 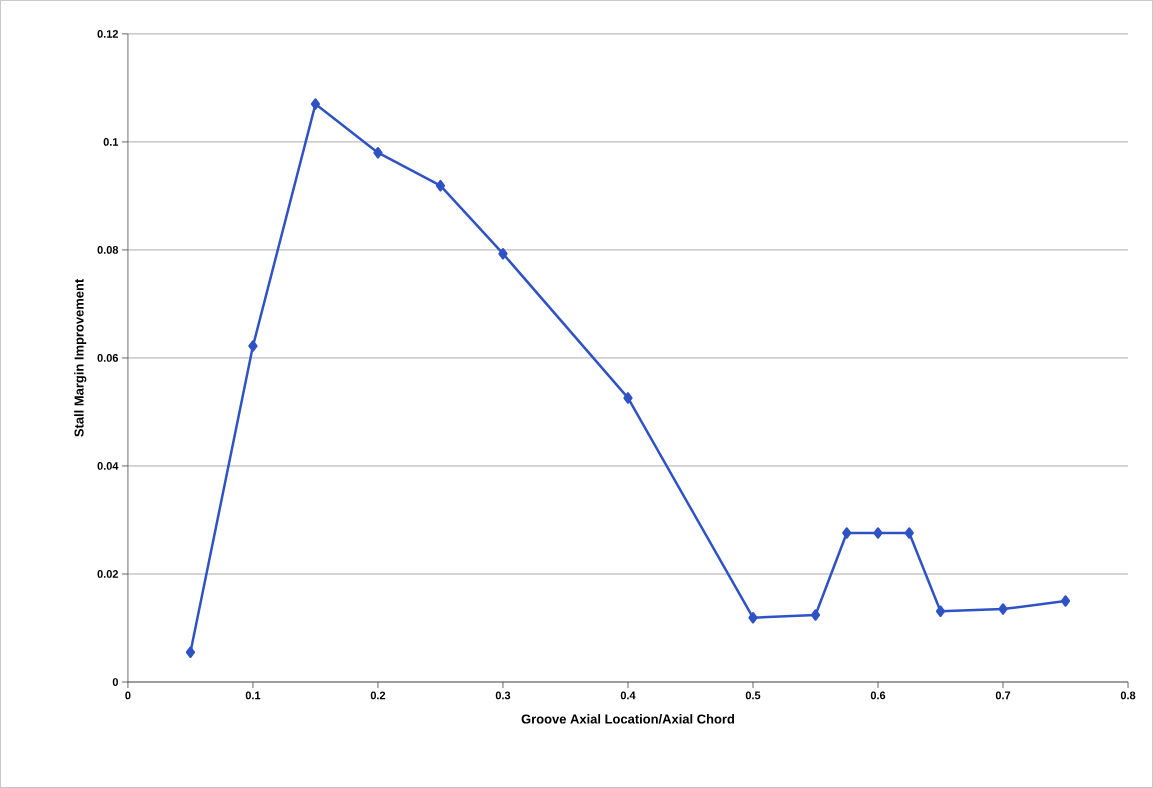 I want to click on y-tick-label: 0.1, so click(x=111, y=142).